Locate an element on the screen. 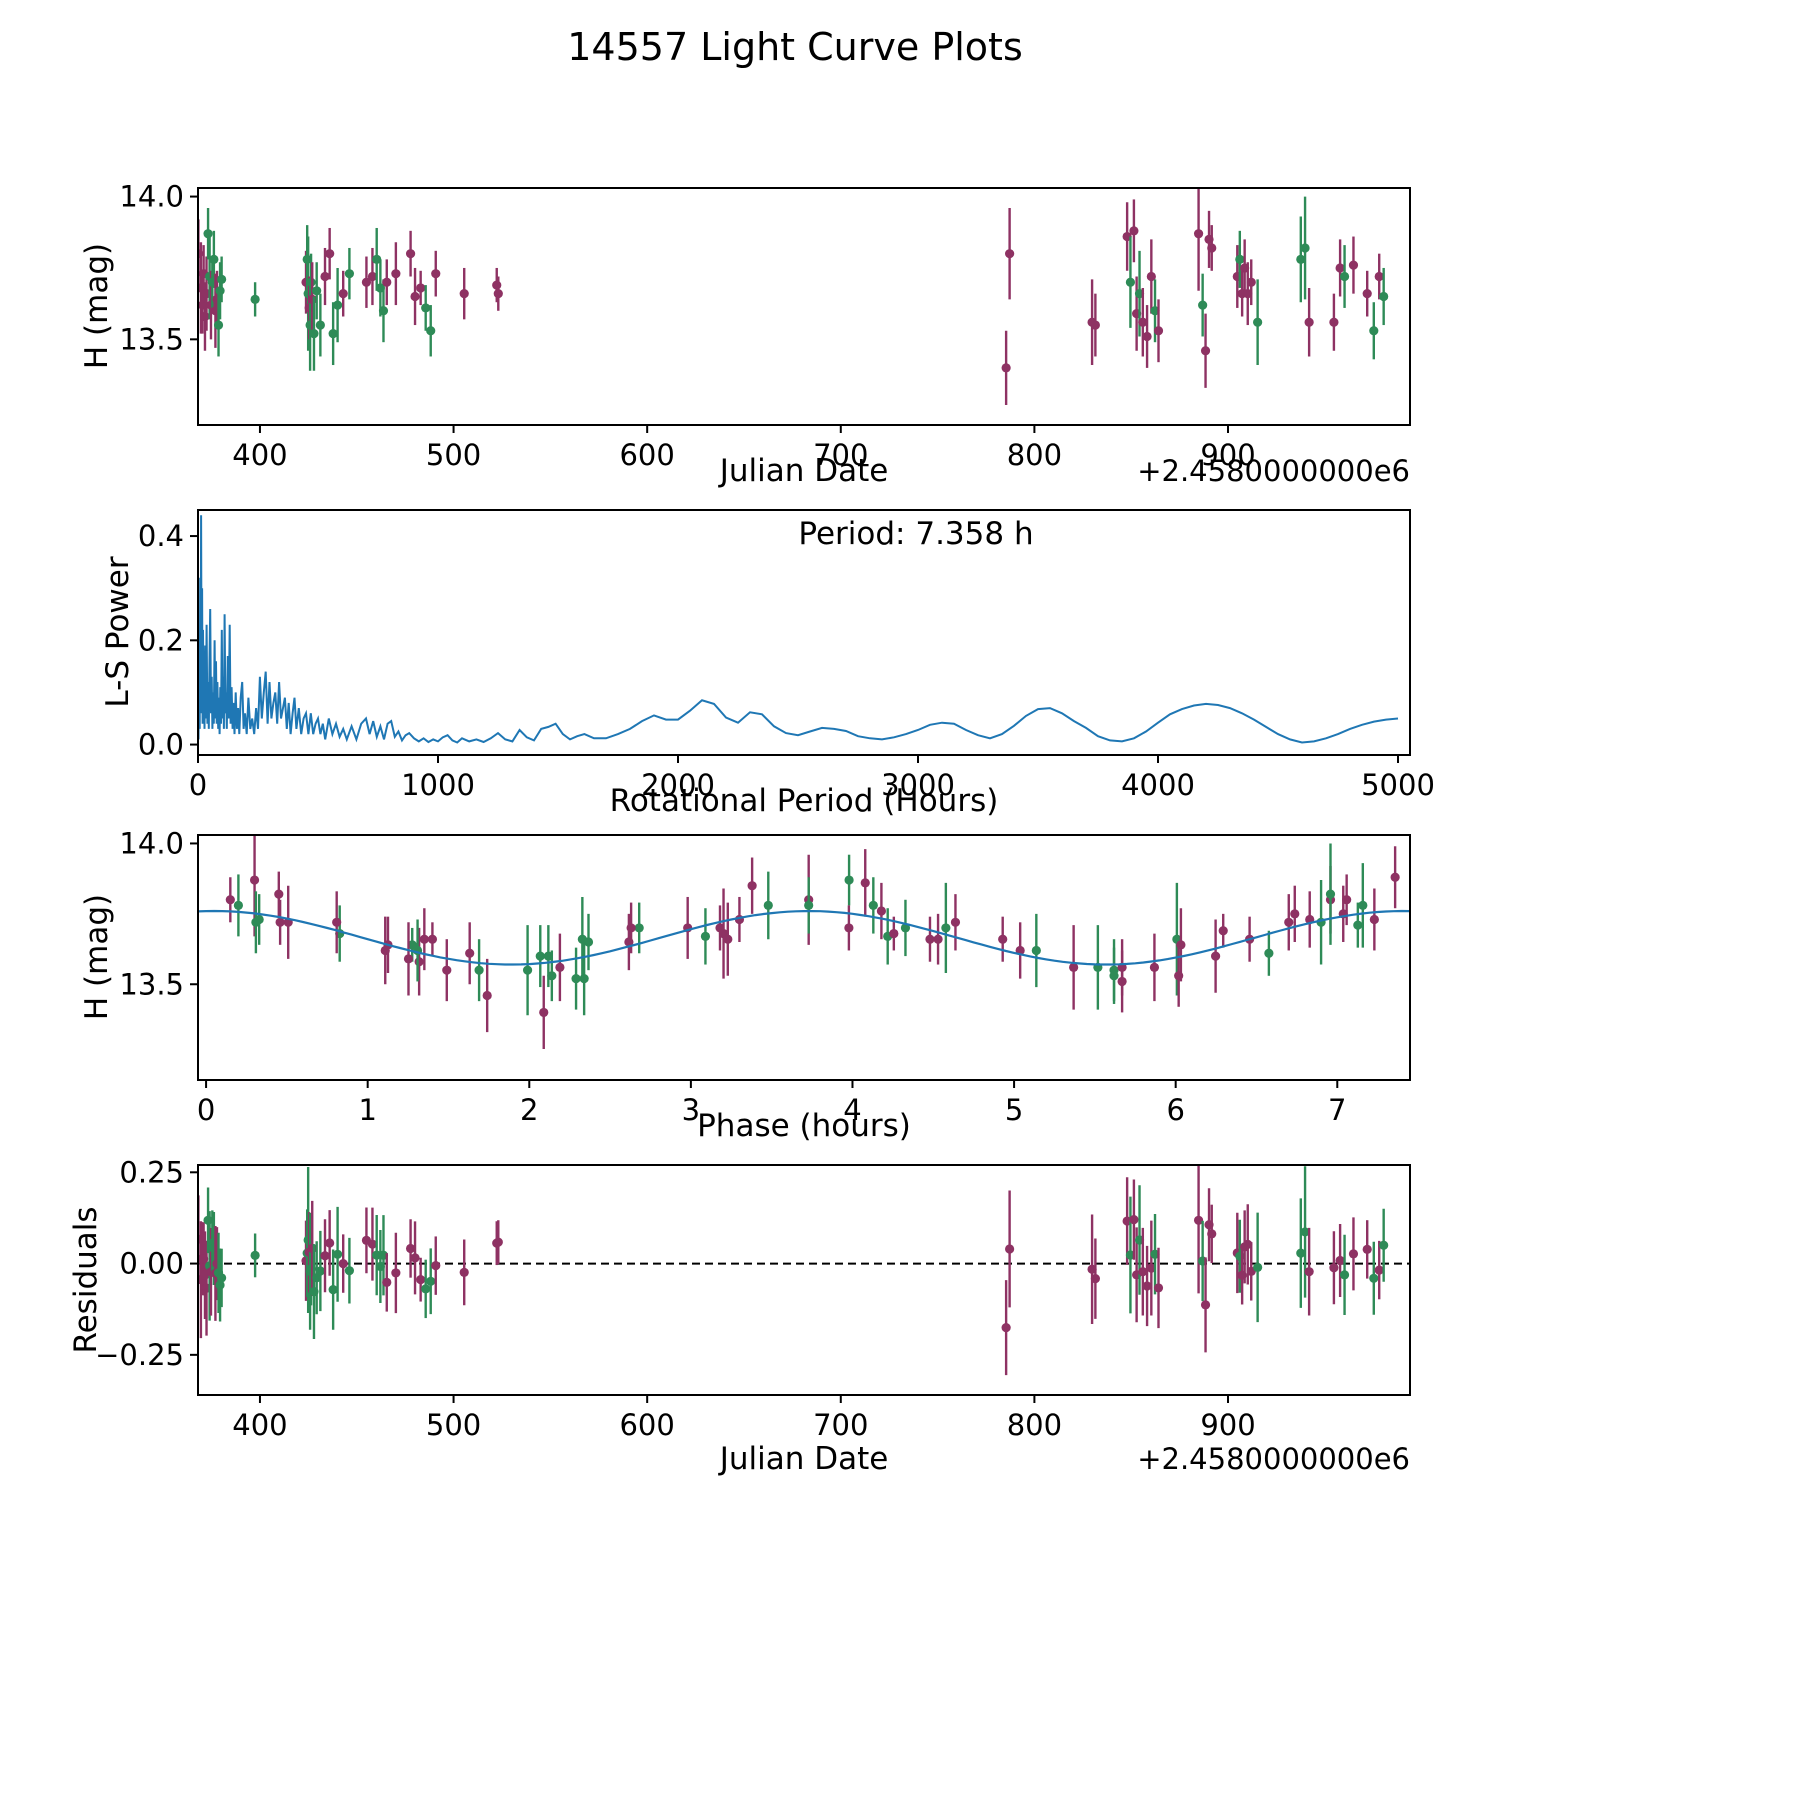 Image resolution: width=1800 pixels, height=1800 pixels. page-title: 14557 Light Curve Plots is located at coordinates (795, 47).